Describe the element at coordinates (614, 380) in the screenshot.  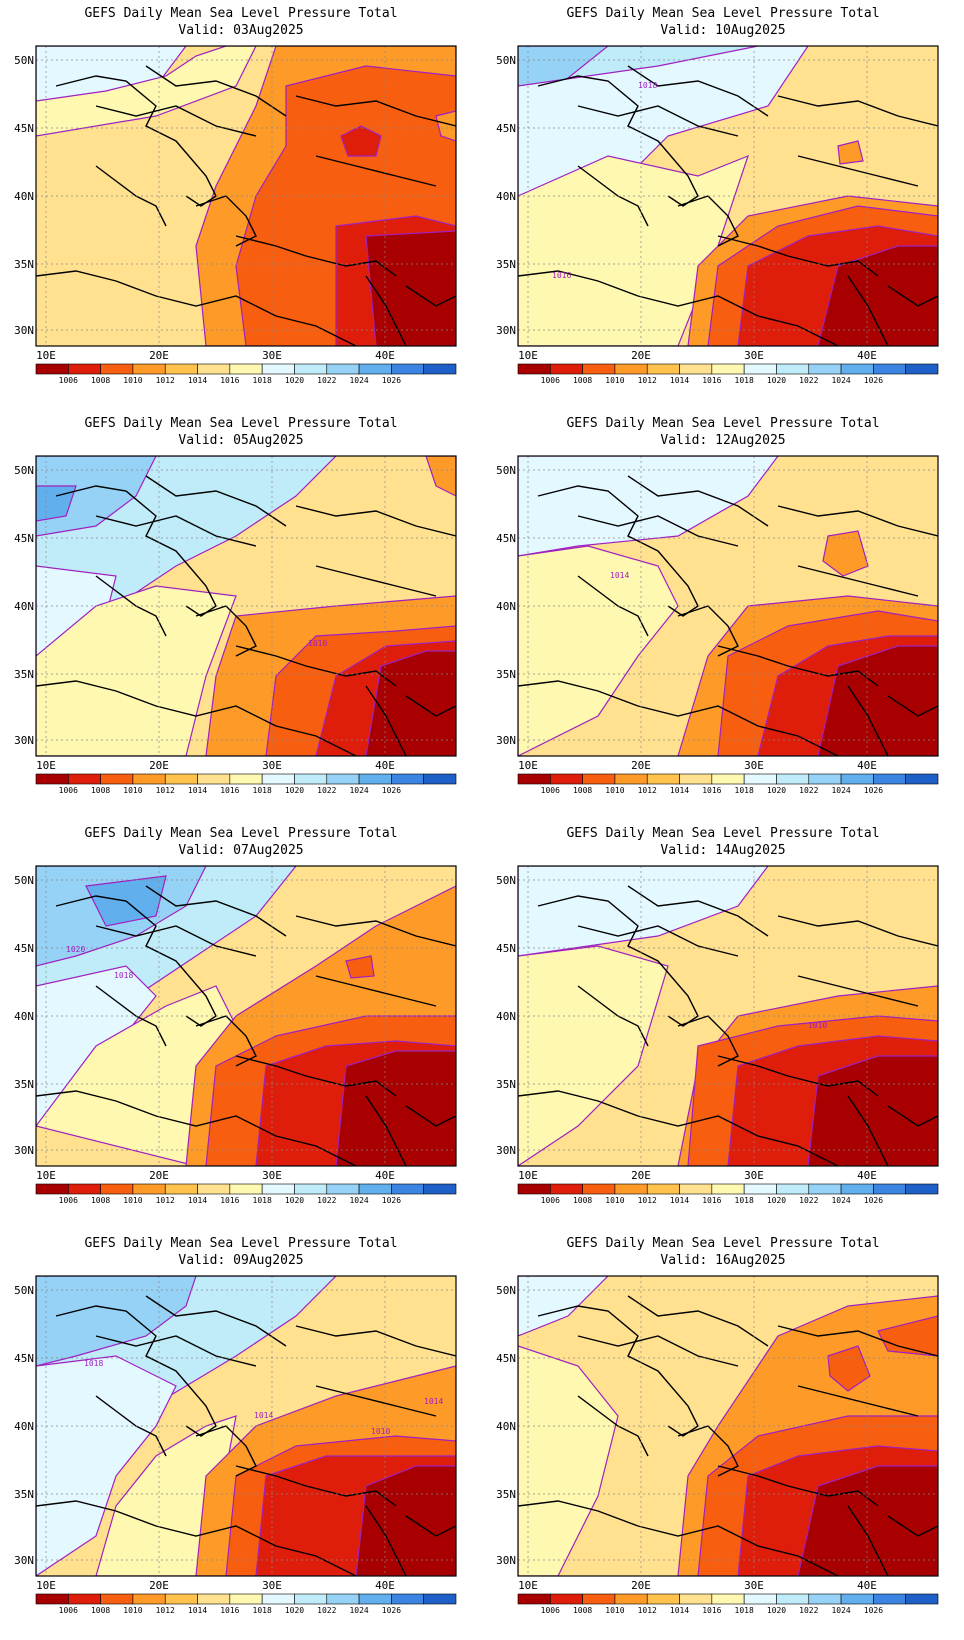
I see `colorbar-label: 1010` at that location.